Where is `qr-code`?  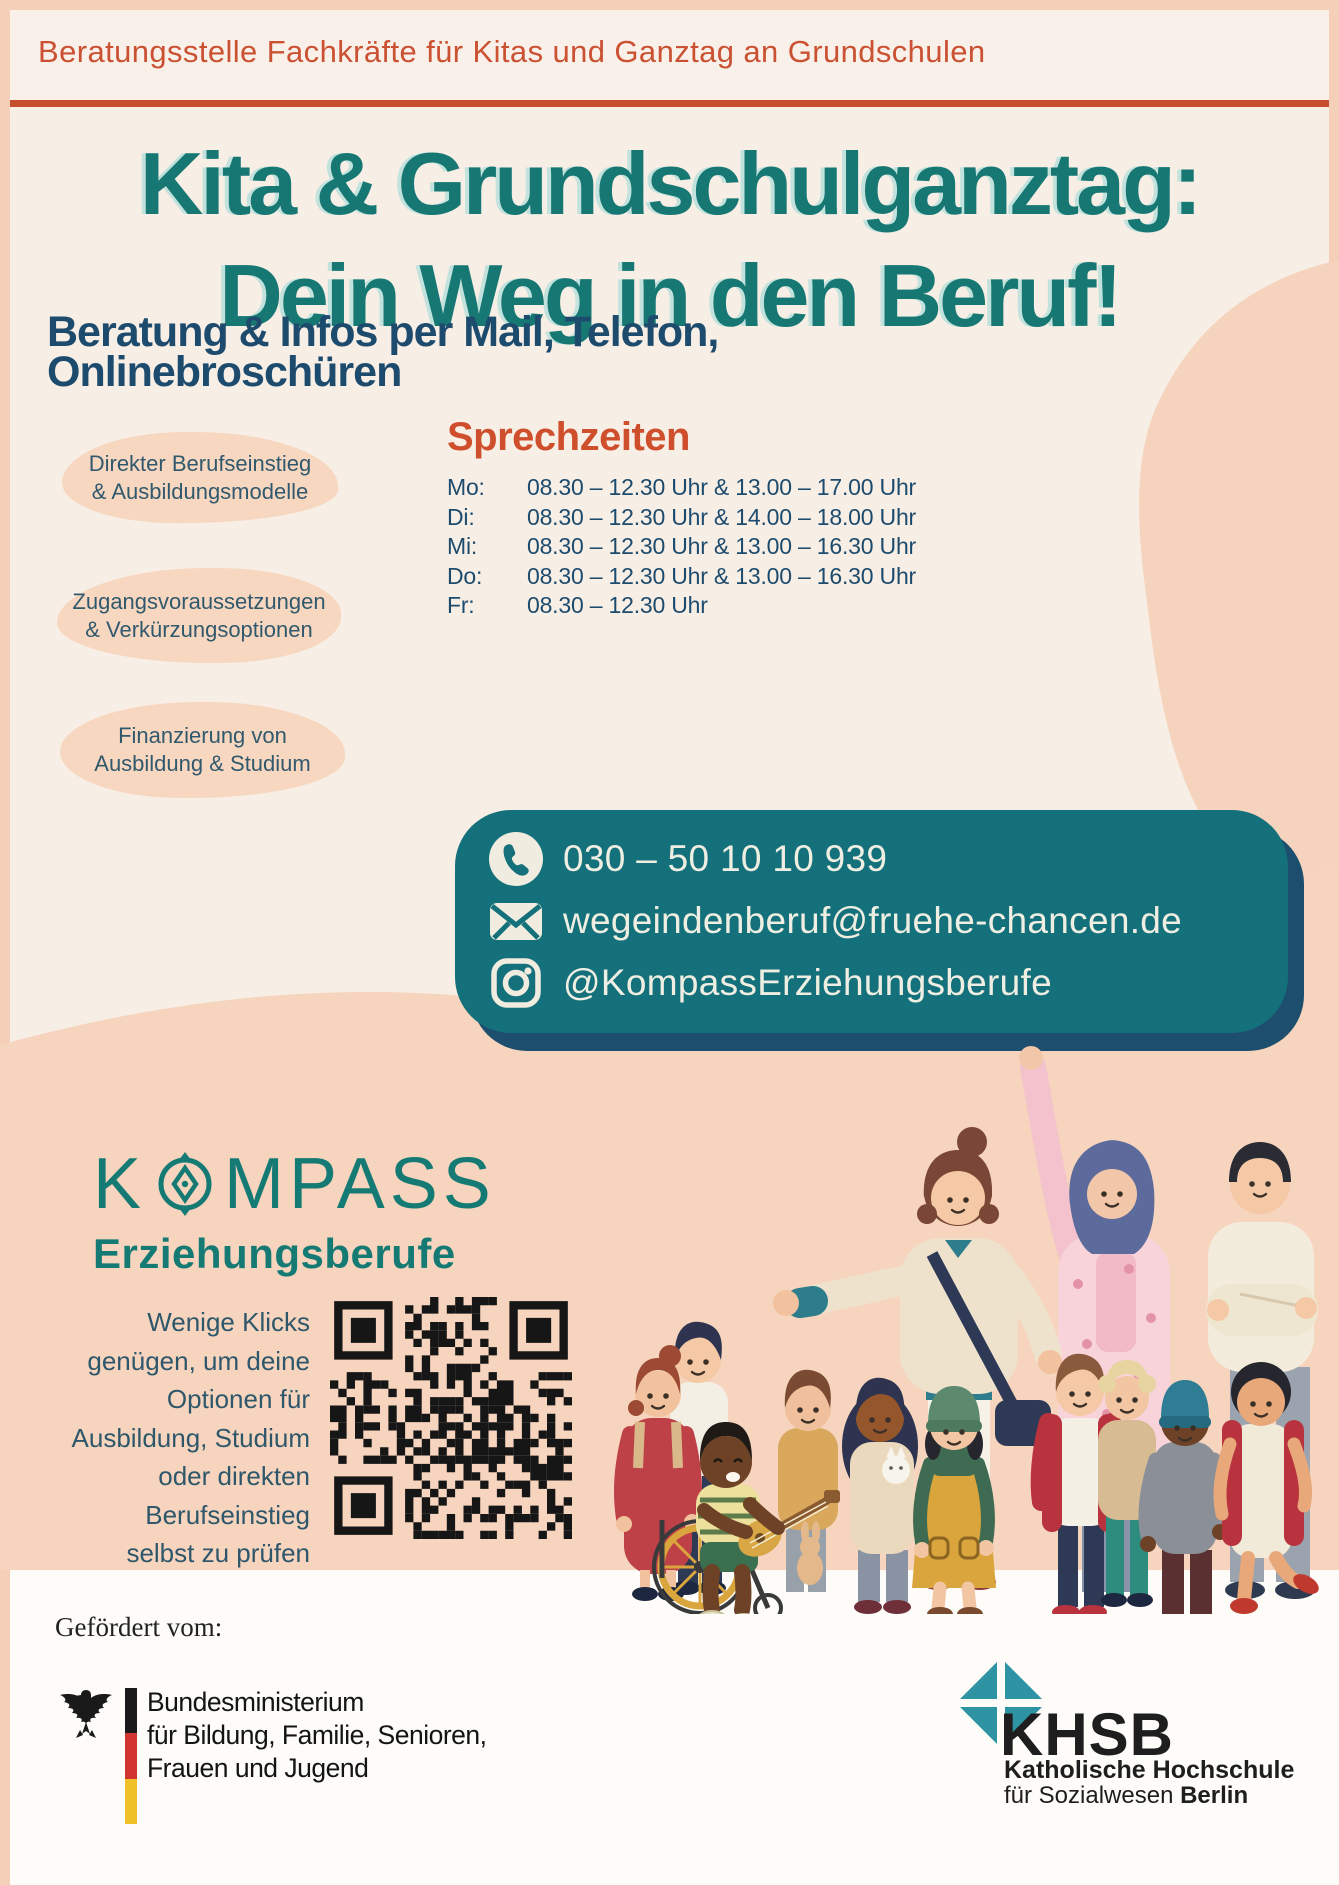 qr-code is located at coordinates (451, 1418).